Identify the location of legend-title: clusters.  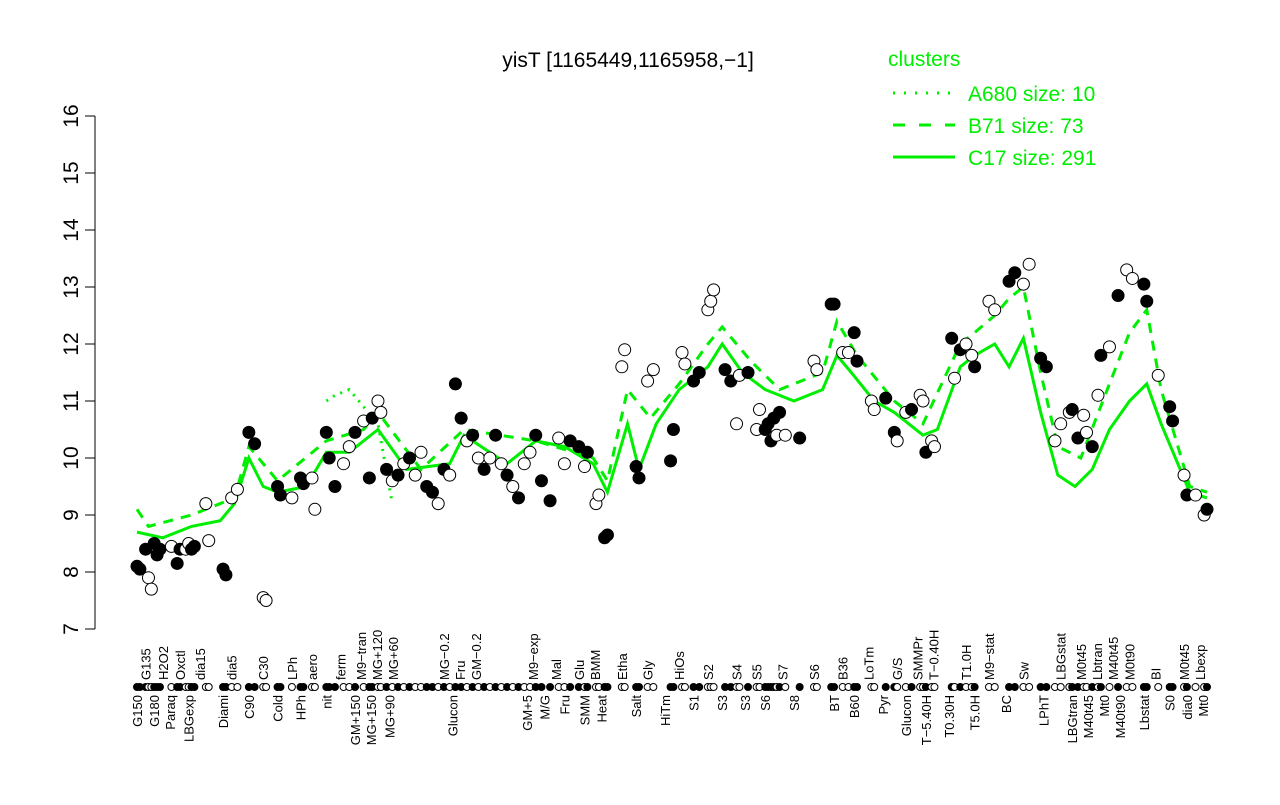
(924, 59).